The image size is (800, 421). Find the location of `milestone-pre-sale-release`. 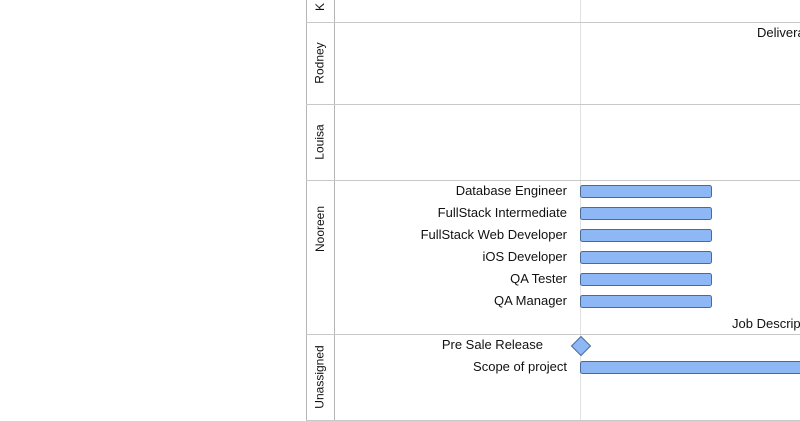

milestone-pre-sale-release is located at coordinates (581, 346).